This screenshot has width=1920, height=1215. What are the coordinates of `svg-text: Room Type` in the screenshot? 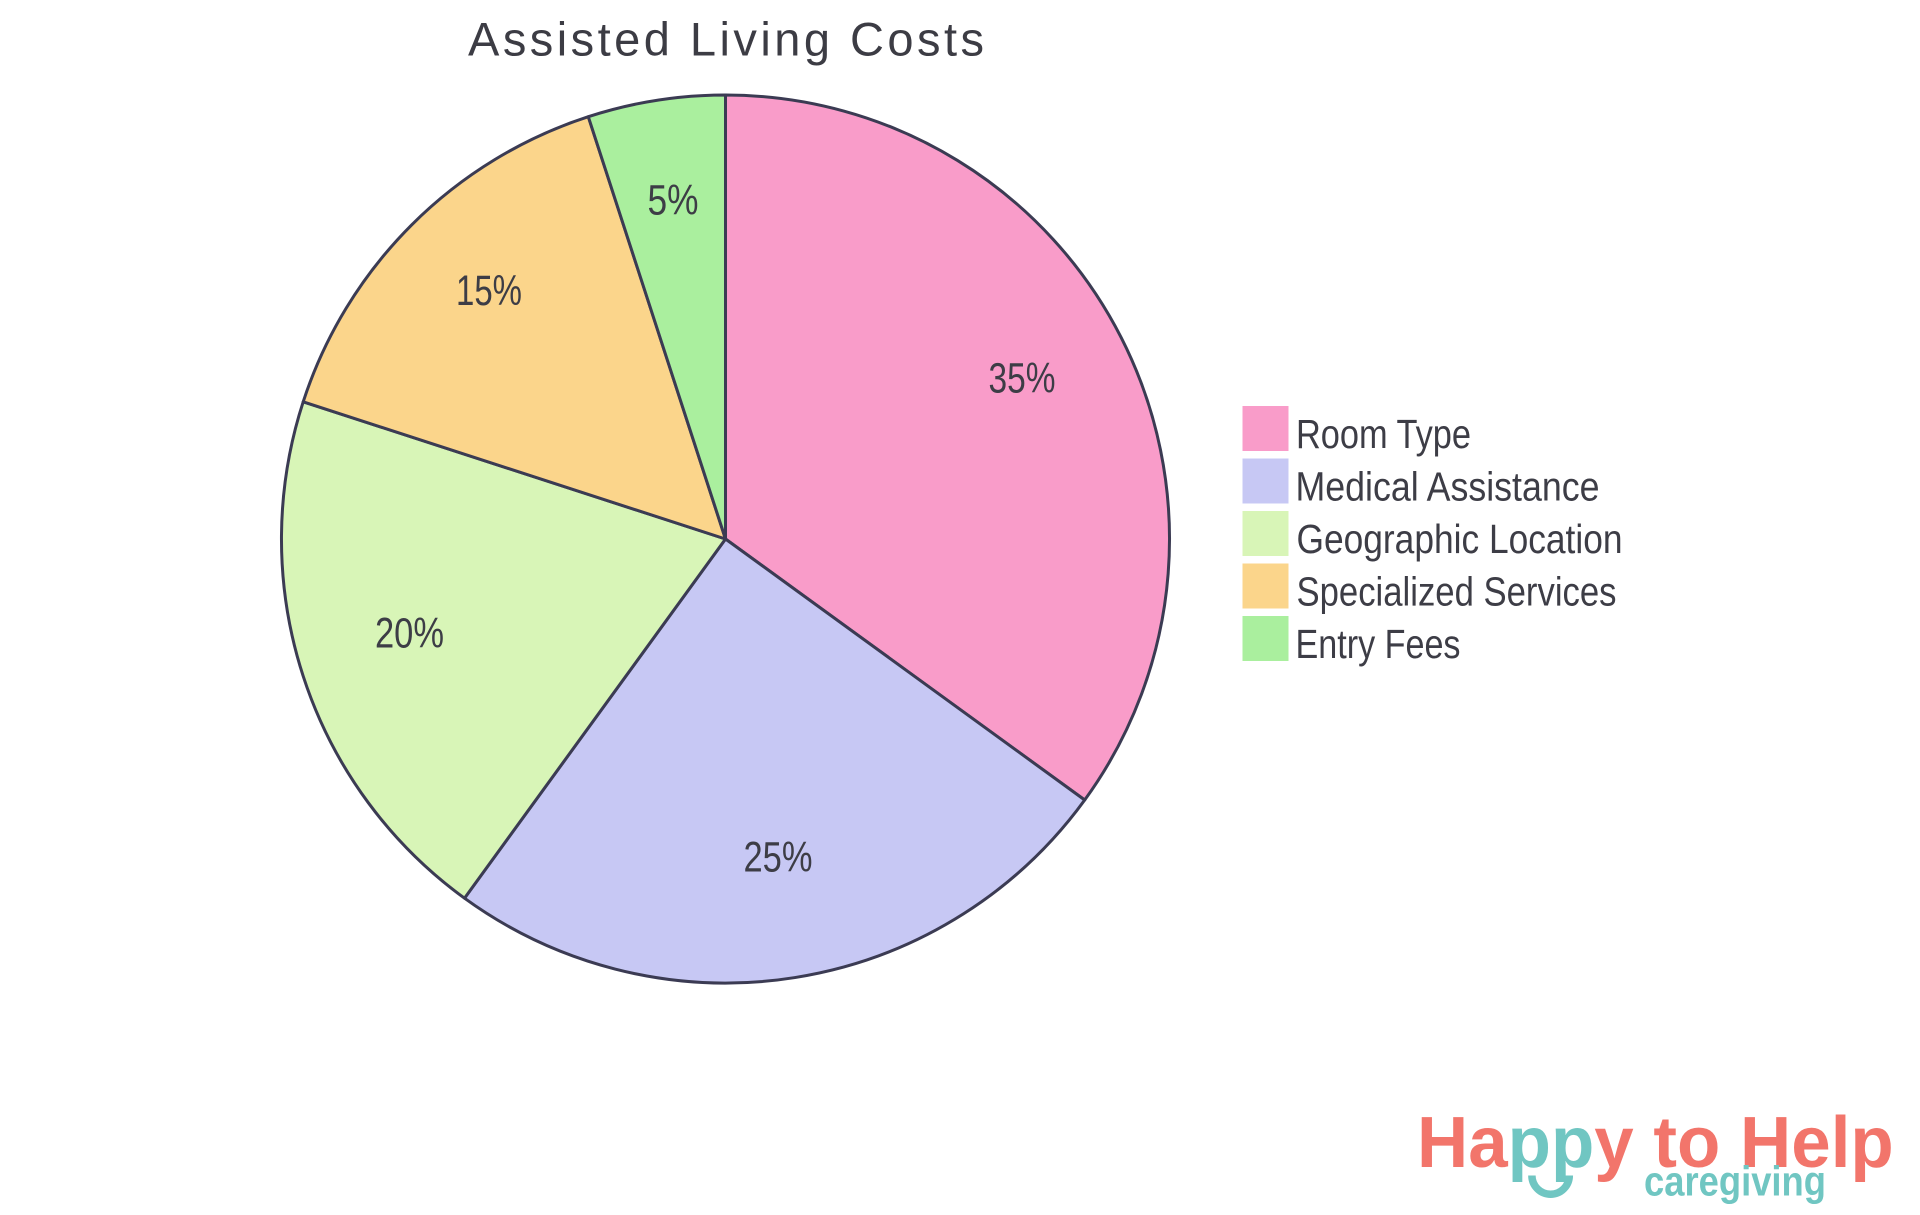 It's located at (1383, 434).